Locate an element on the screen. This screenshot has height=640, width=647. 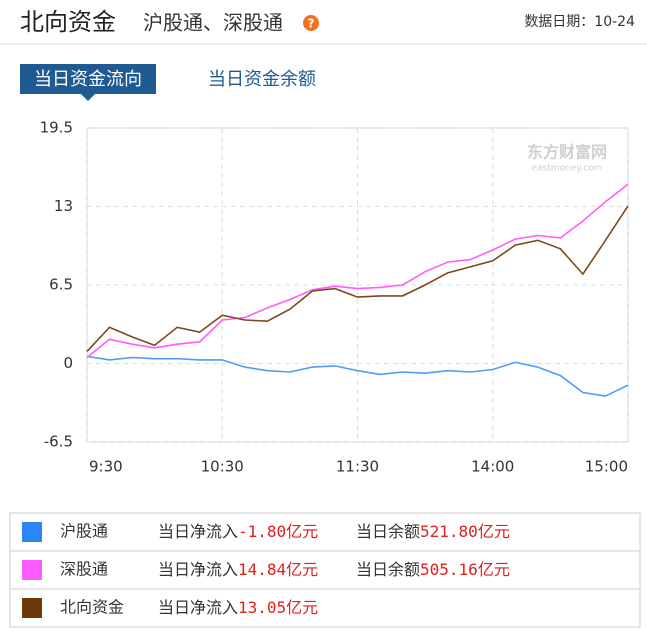
legend-stat: 当日余额521.80亿元 is located at coordinates (433, 531).